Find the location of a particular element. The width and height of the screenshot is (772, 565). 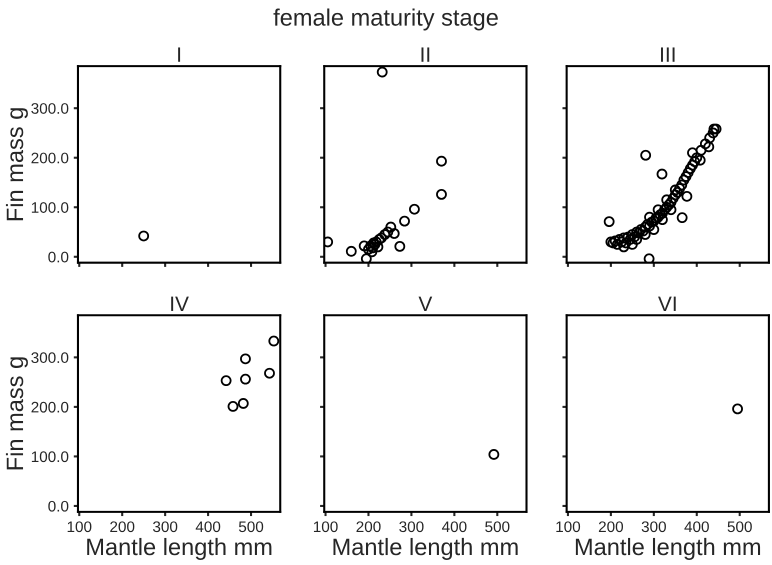

chart-title: III is located at coordinates (668, 54).